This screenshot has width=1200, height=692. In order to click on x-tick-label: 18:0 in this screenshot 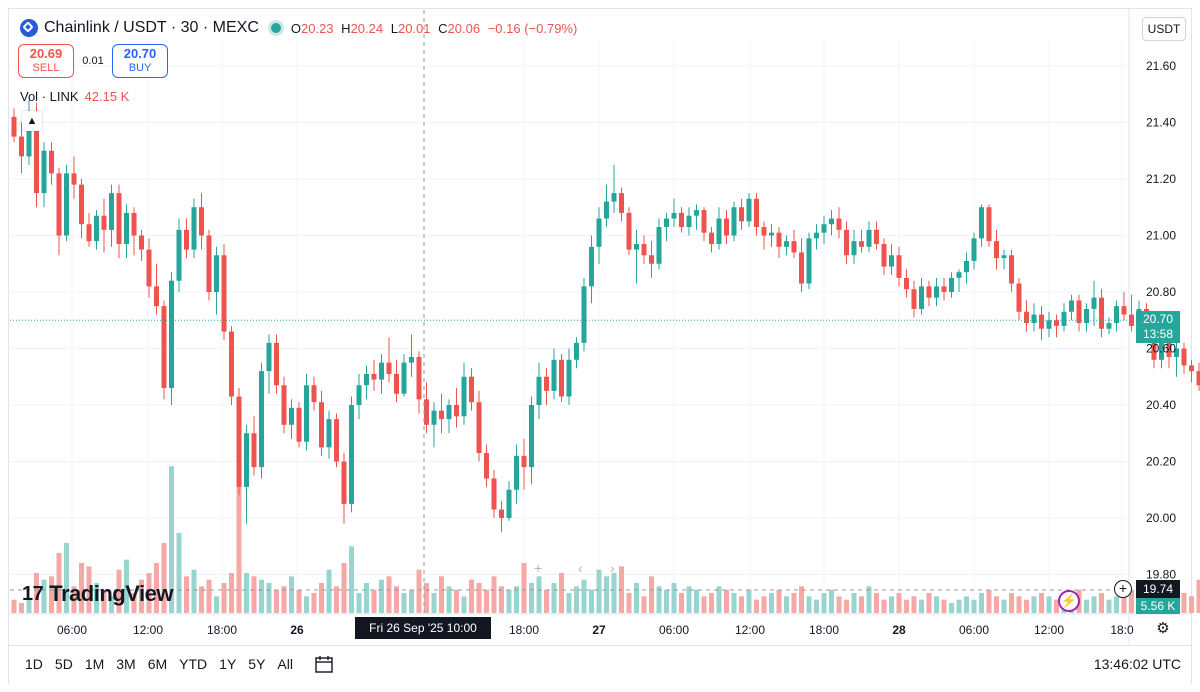, I will do `click(1122, 630)`.